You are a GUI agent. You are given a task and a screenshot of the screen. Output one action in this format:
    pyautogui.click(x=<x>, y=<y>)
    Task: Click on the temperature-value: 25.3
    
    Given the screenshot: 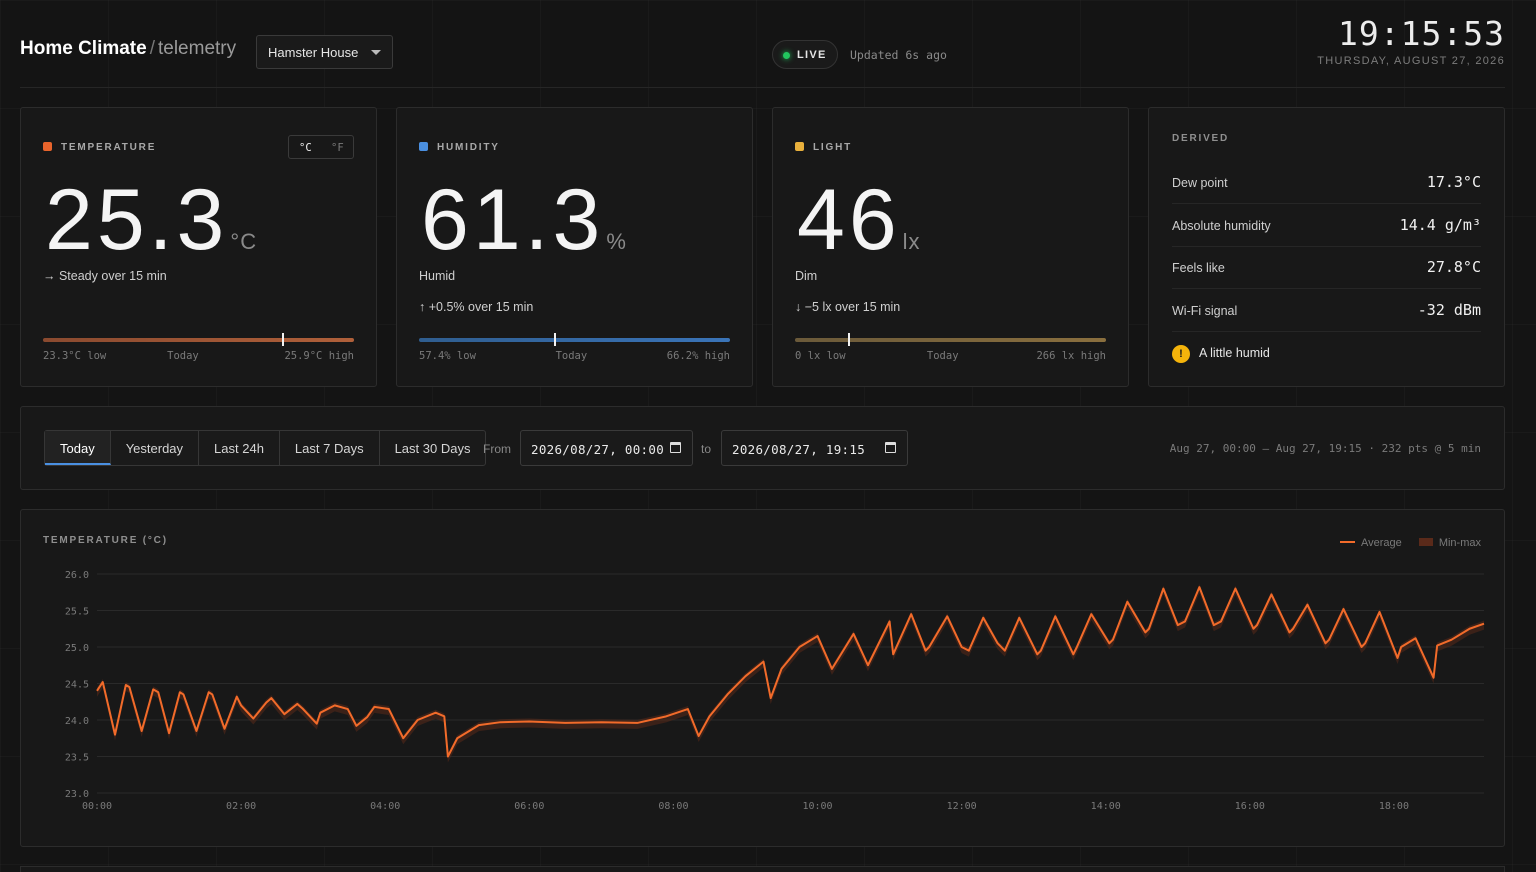 What is the action you would take?
    pyautogui.click(x=137, y=220)
    